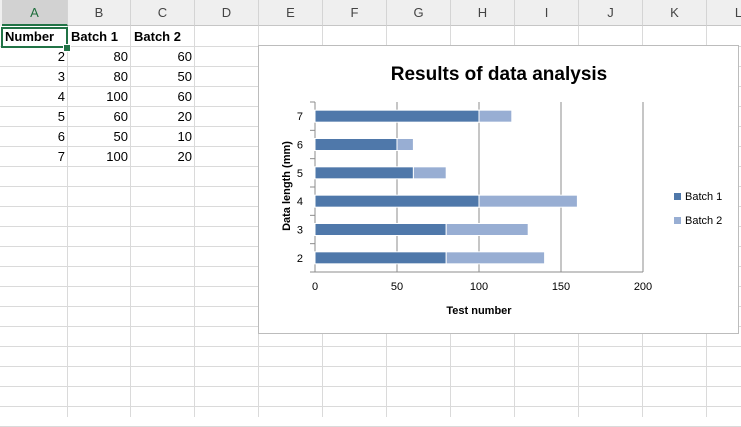 The image size is (741, 427). I want to click on header-cell: Number, so click(30, 36).